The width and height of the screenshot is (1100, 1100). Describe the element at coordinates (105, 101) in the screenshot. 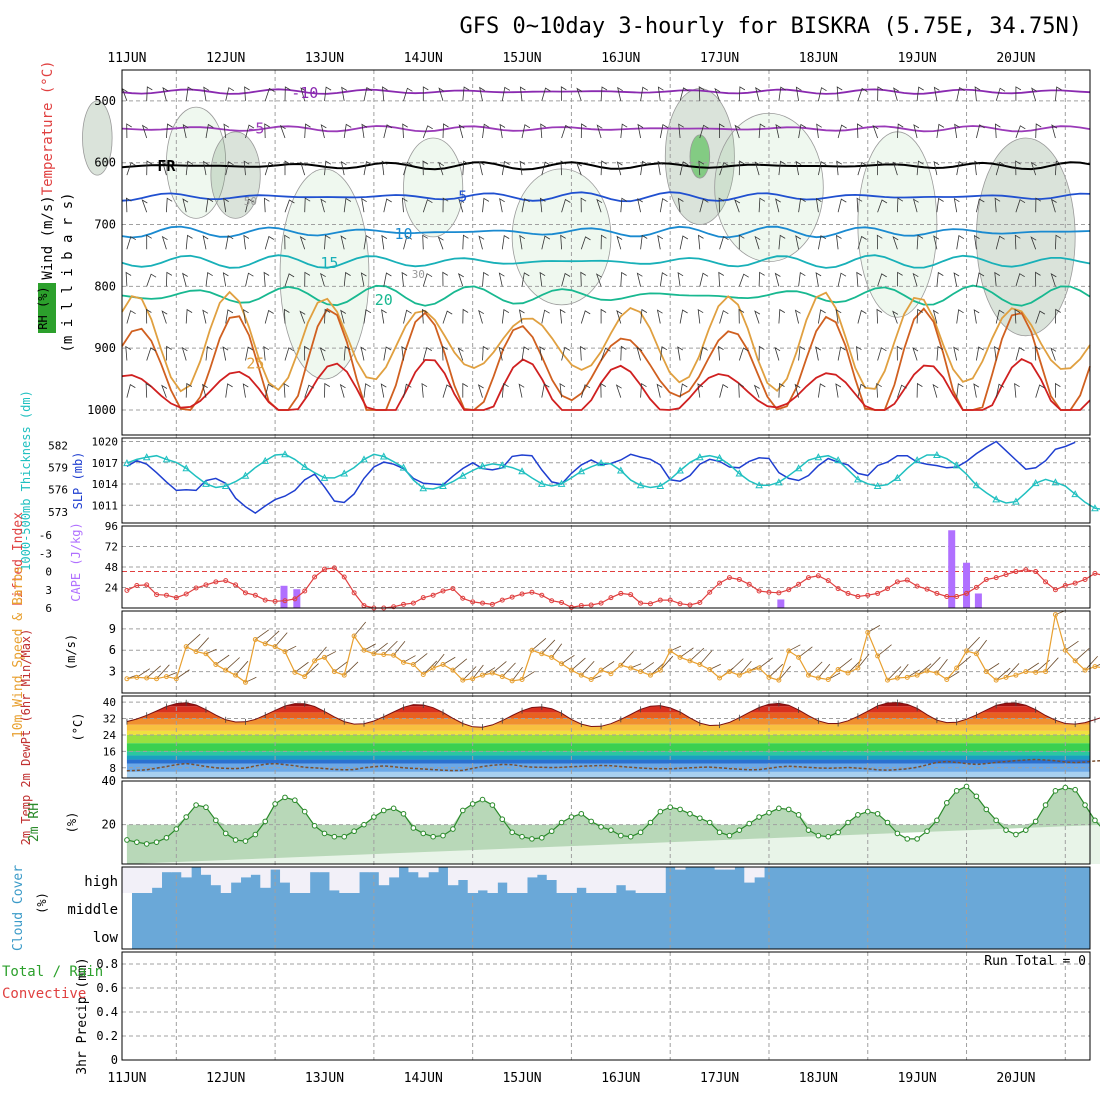

I see `pressure-tick: 500` at that location.